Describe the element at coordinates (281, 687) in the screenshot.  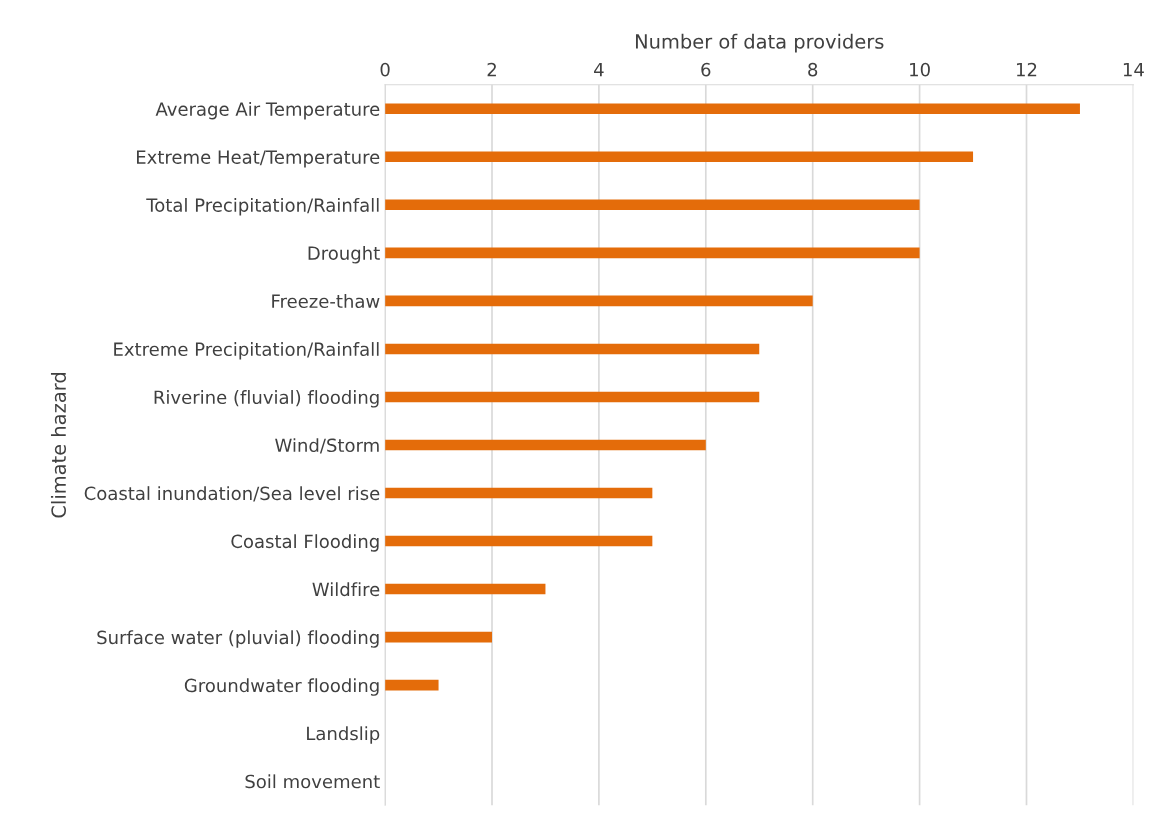
I see `y-tick-label: Groundwater flooding` at that location.